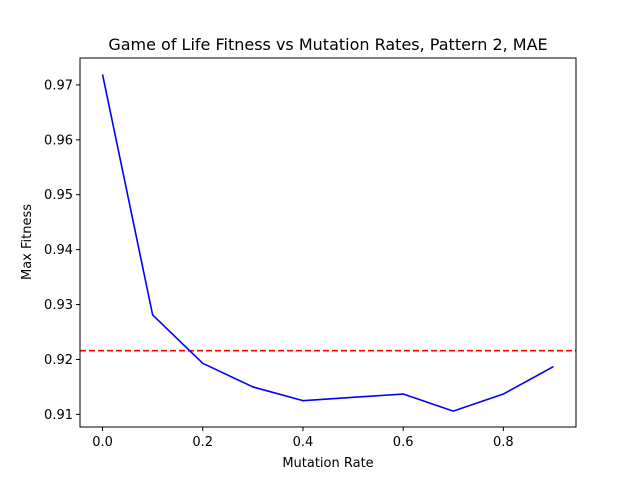 The height and width of the screenshot is (480, 640). Describe the element at coordinates (58, 415) in the screenshot. I see `y-tick-label: 0.91` at that location.